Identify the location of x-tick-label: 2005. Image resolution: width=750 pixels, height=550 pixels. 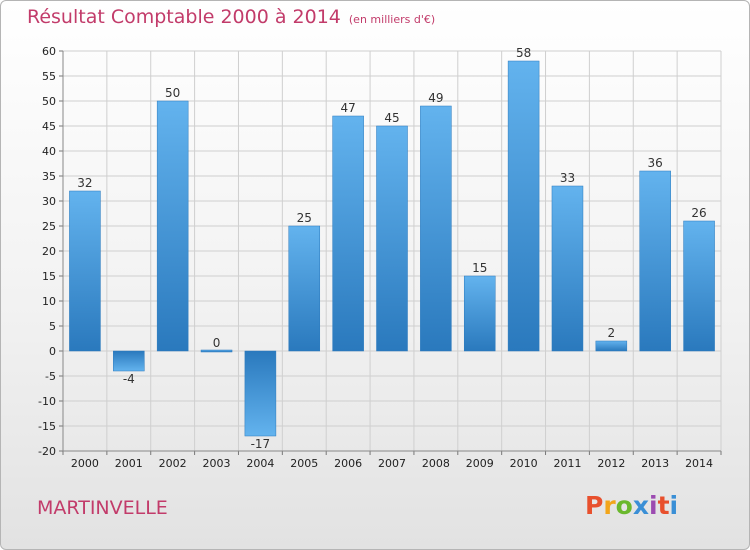
(304, 463).